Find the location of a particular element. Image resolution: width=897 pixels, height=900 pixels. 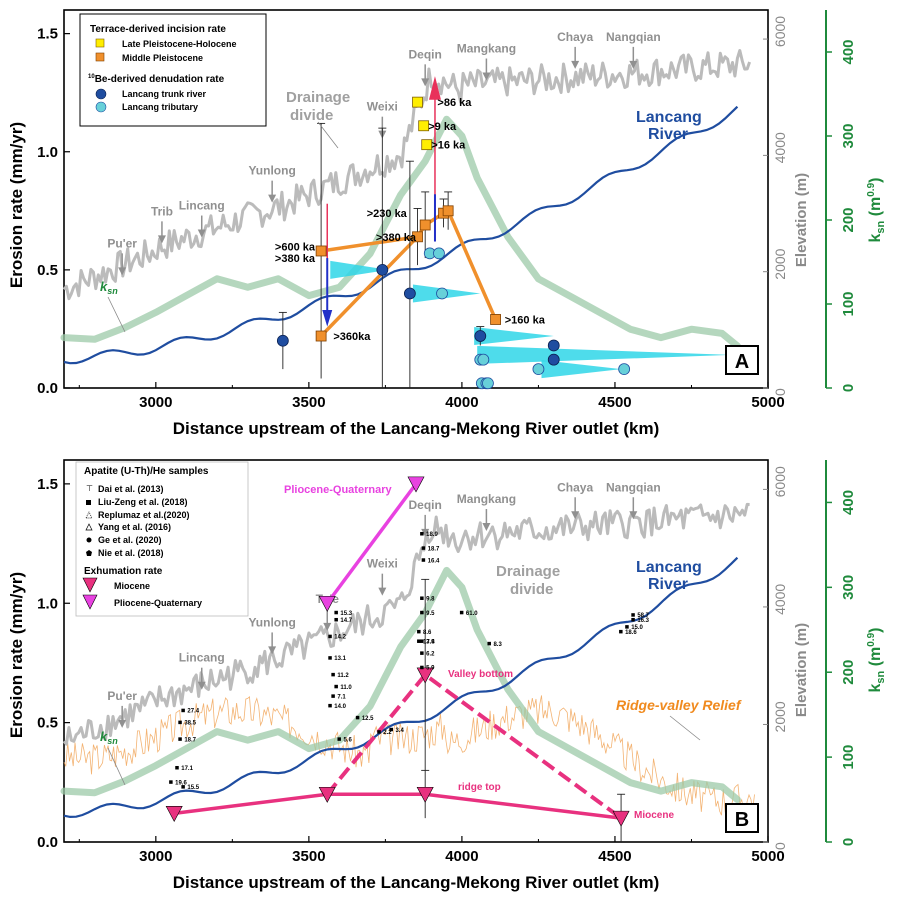

legend-a-late-swatch is located at coordinates (100, 43).